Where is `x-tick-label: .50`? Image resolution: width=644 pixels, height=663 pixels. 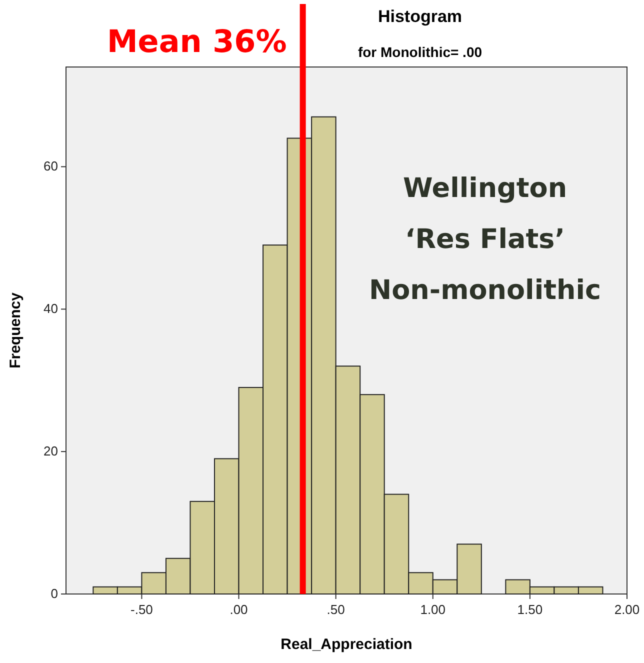
x-tick-label: .50 is located at coordinates (335, 609).